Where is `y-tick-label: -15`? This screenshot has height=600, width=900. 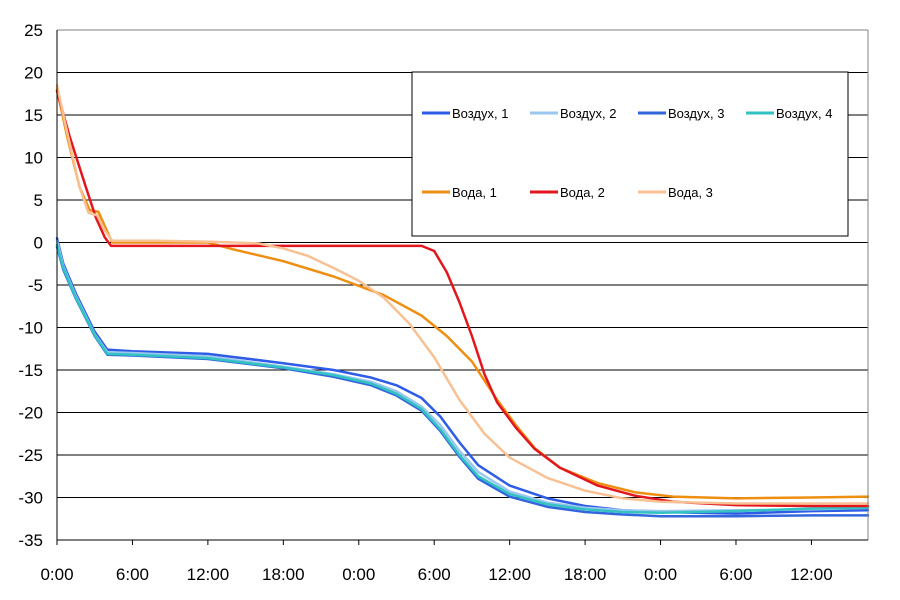
y-tick-label: -15 is located at coordinates (30, 370).